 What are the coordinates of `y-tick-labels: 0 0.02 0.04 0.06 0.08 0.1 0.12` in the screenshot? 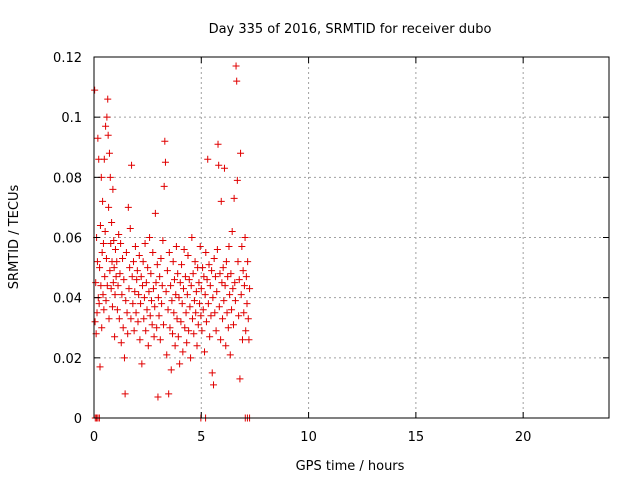 It's located at (67, 239).